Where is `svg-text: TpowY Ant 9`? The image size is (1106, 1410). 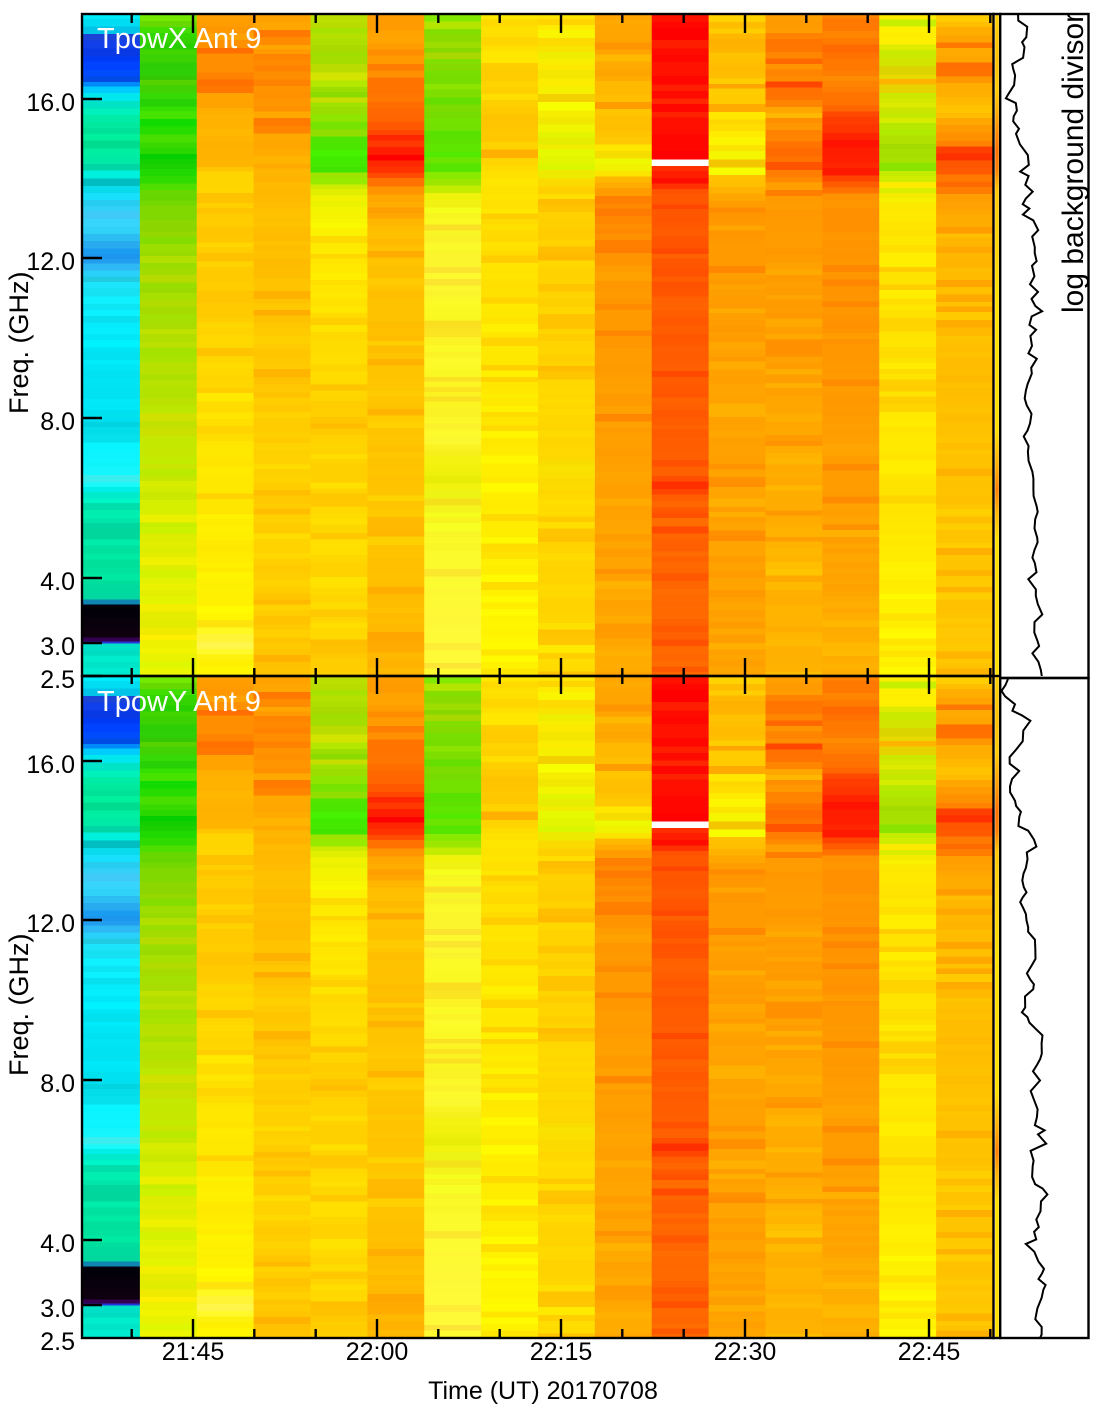
svg-text: TpowY Ant 9 is located at coordinates (179, 702).